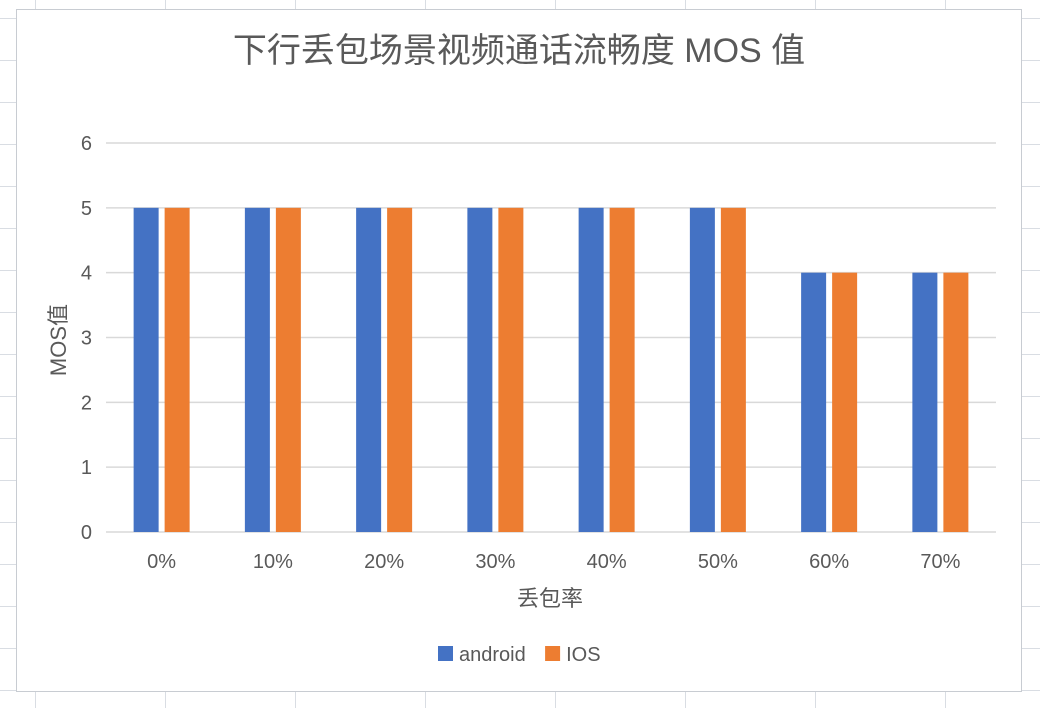 The height and width of the screenshot is (708, 1040). I want to click on y-tick-label: 6, so click(86, 144).